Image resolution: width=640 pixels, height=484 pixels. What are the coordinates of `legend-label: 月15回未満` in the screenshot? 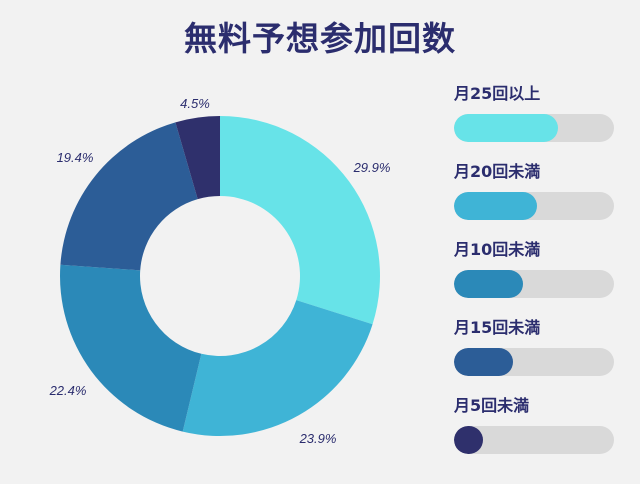 It's located at (497, 327).